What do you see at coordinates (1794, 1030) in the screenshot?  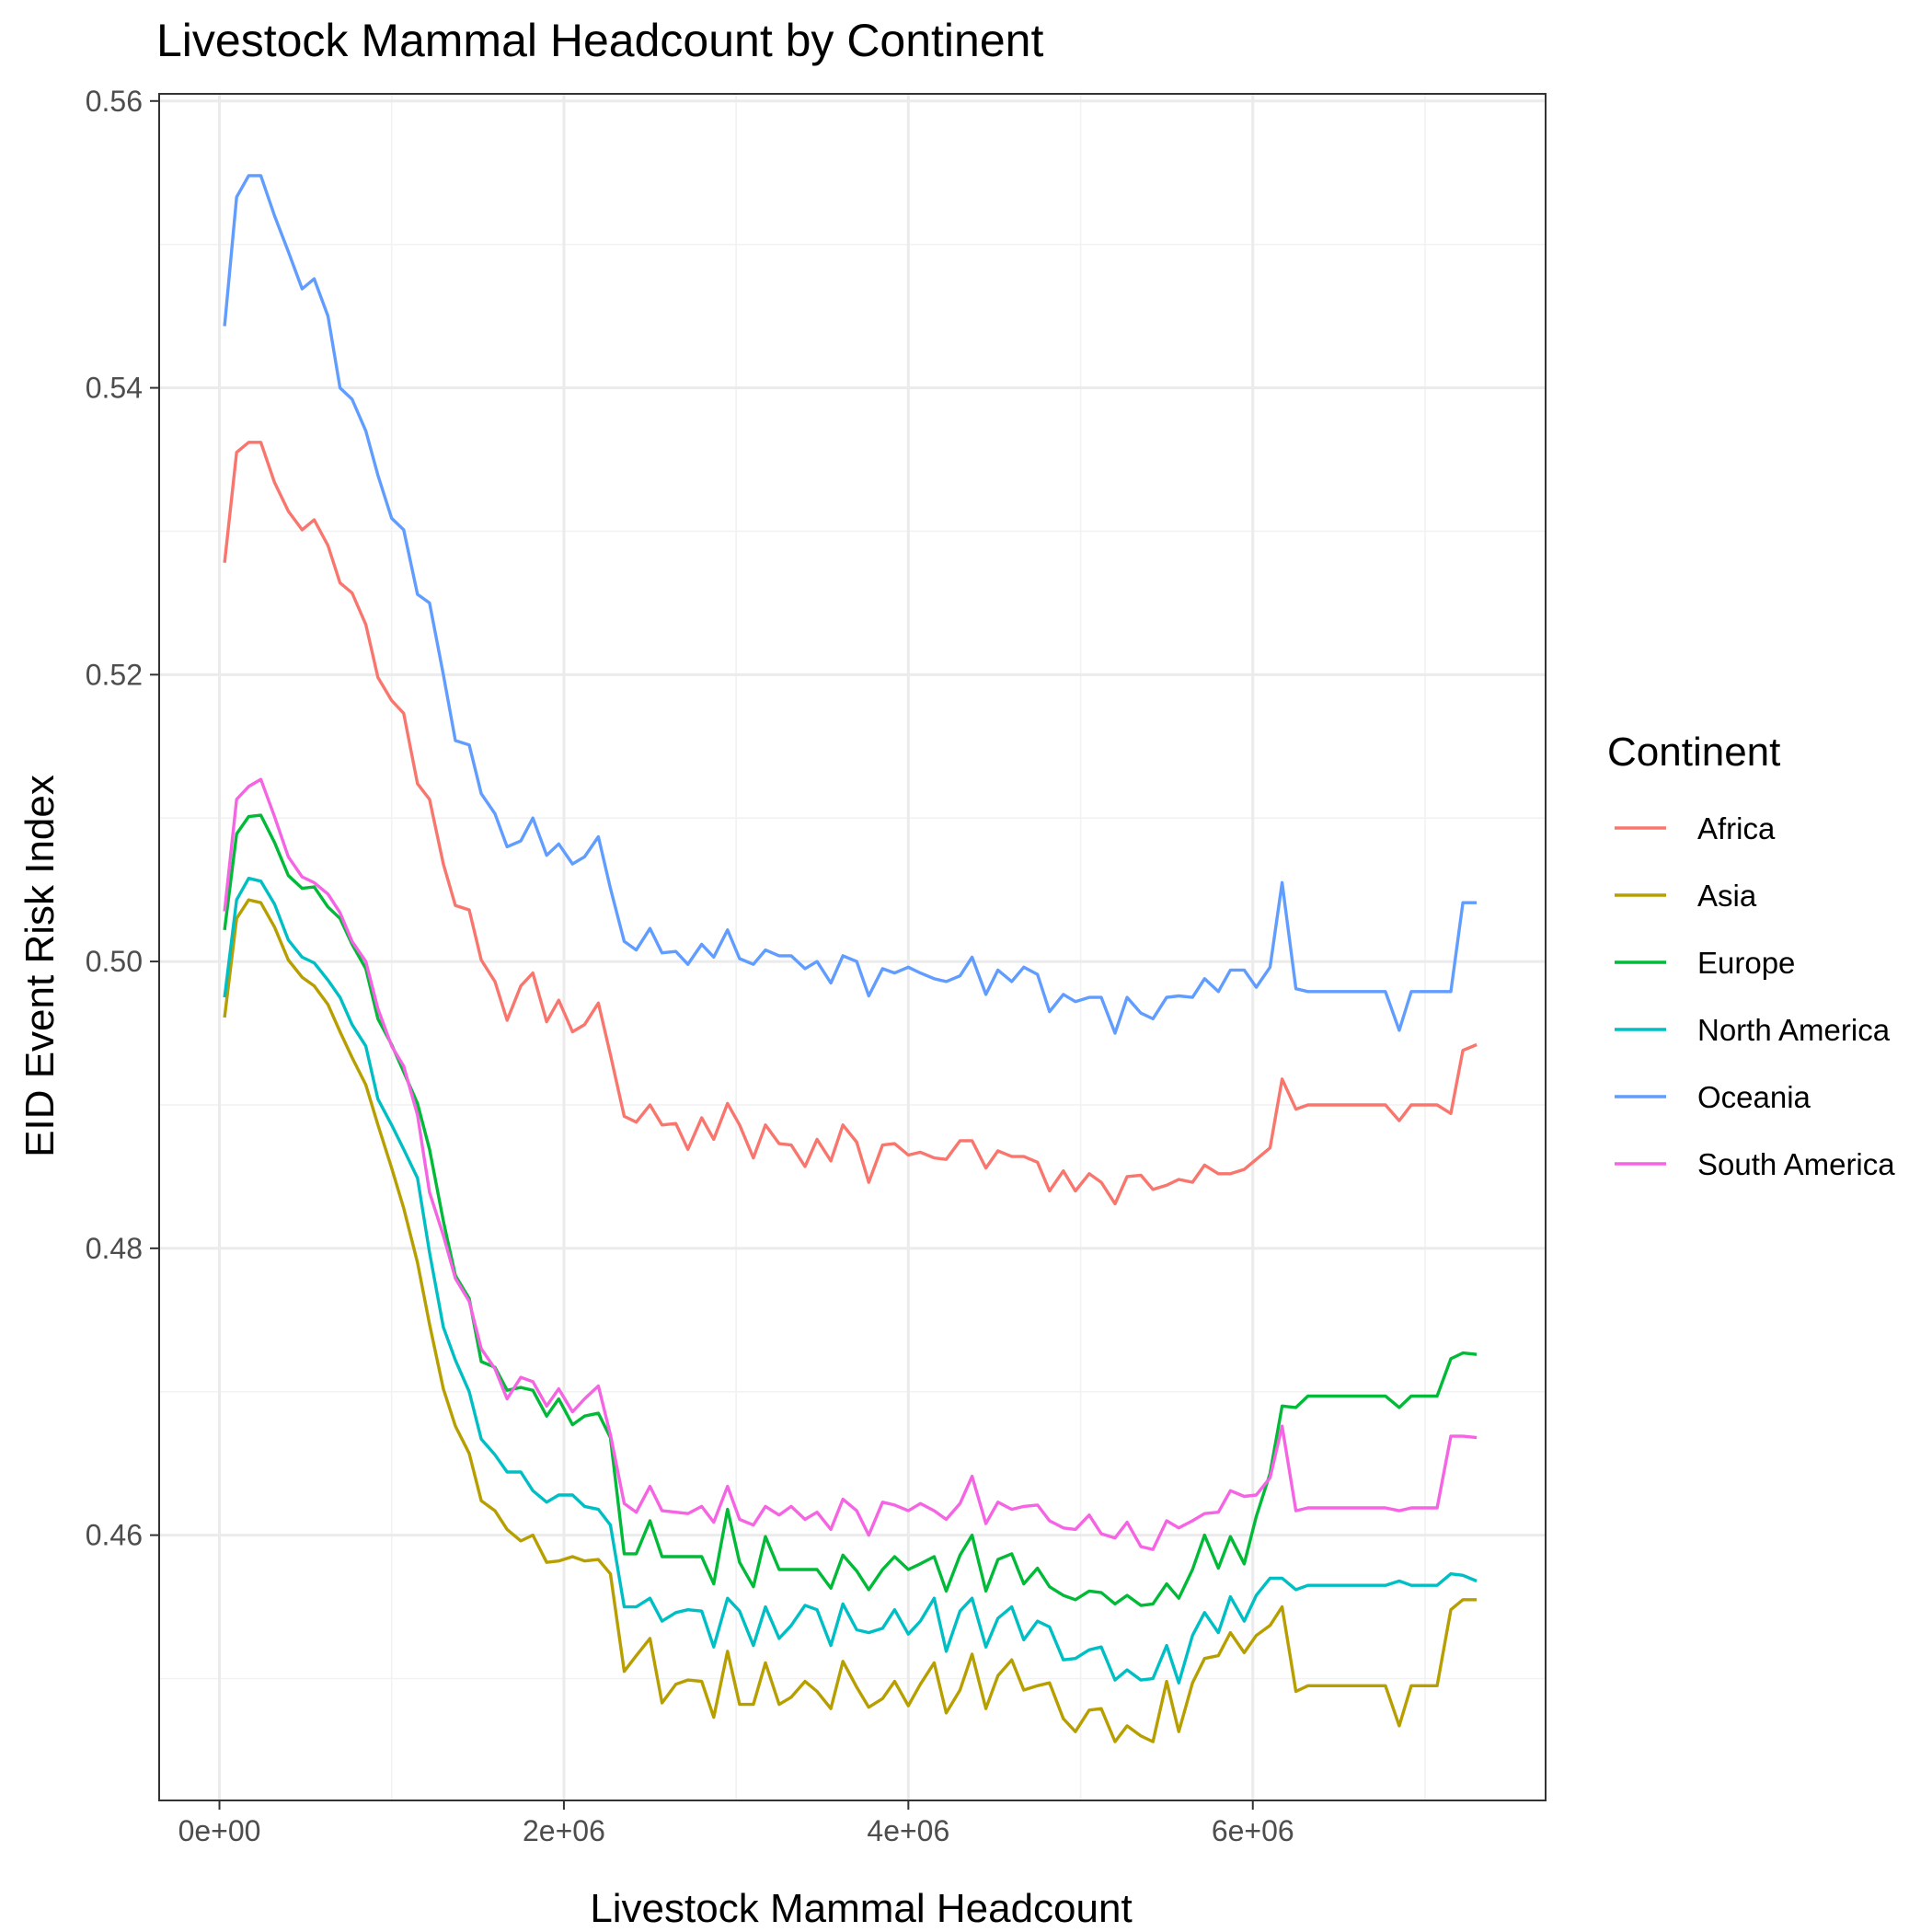 I see `legend-label-north-america: North America` at bounding box center [1794, 1030].